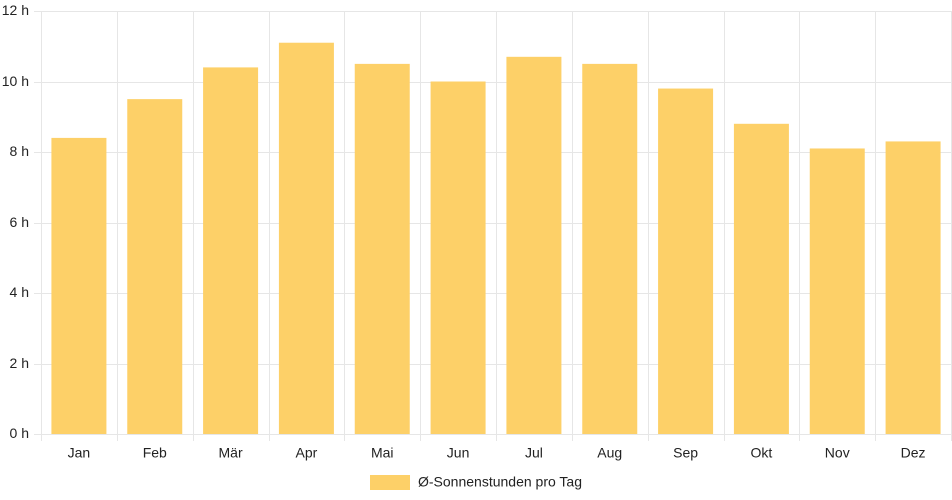 This screenshot has height=500, width=952. I want to click on x-tick-label: Apr, so click(307, 453).